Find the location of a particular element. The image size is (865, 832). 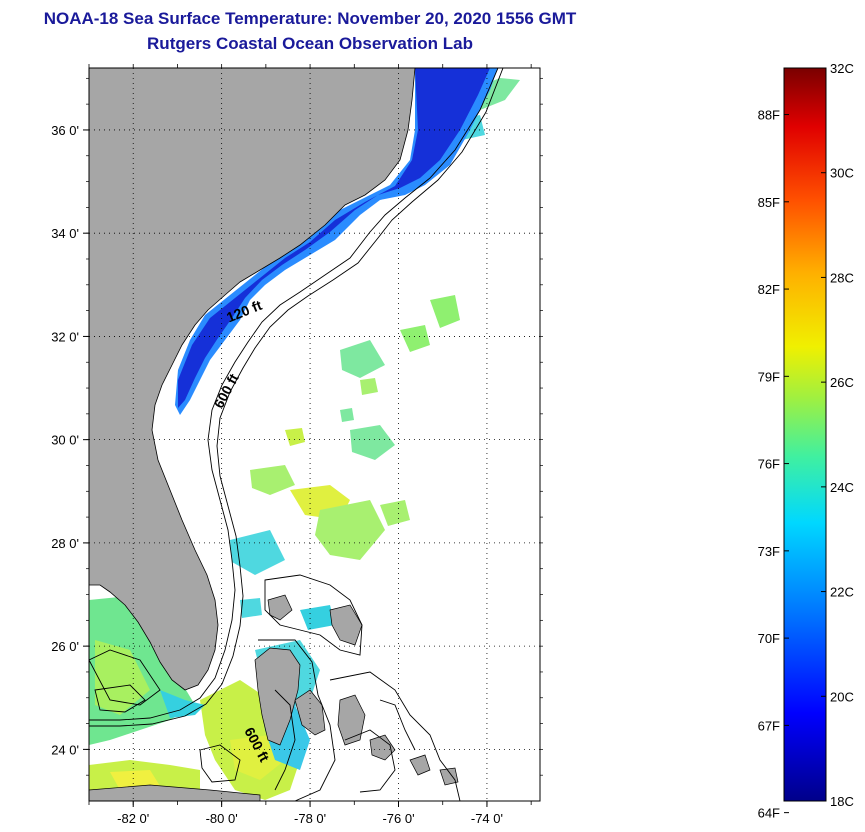

colorbar-celsius-label: 20C is located at coordinates (842, 696).